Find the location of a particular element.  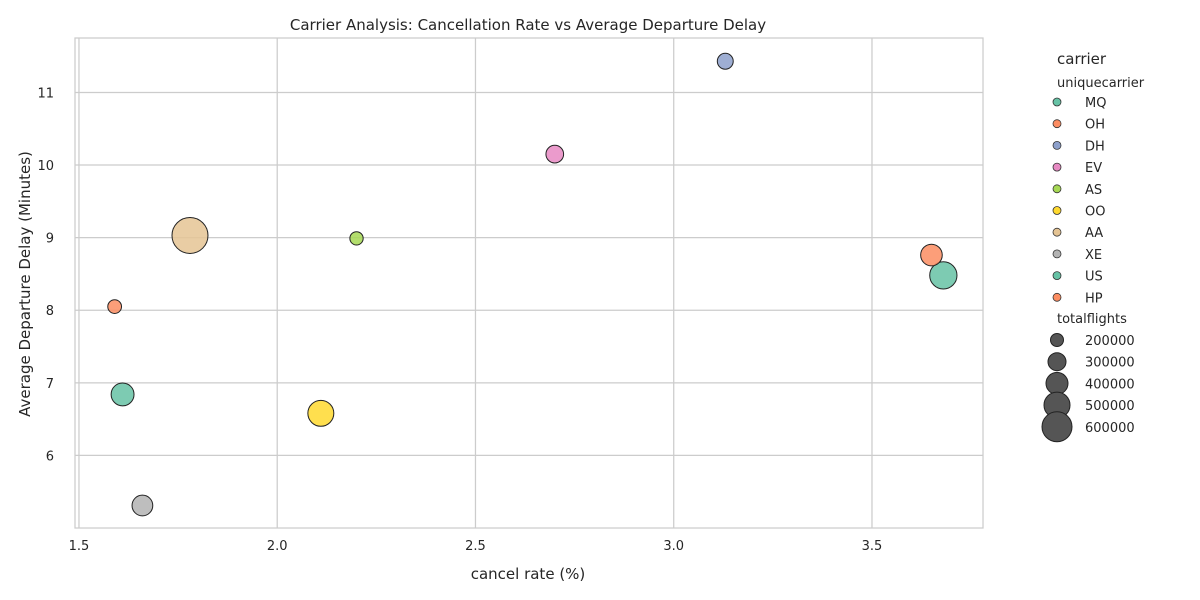

y-tick-label: 9 is located at coordinates (50, 239).